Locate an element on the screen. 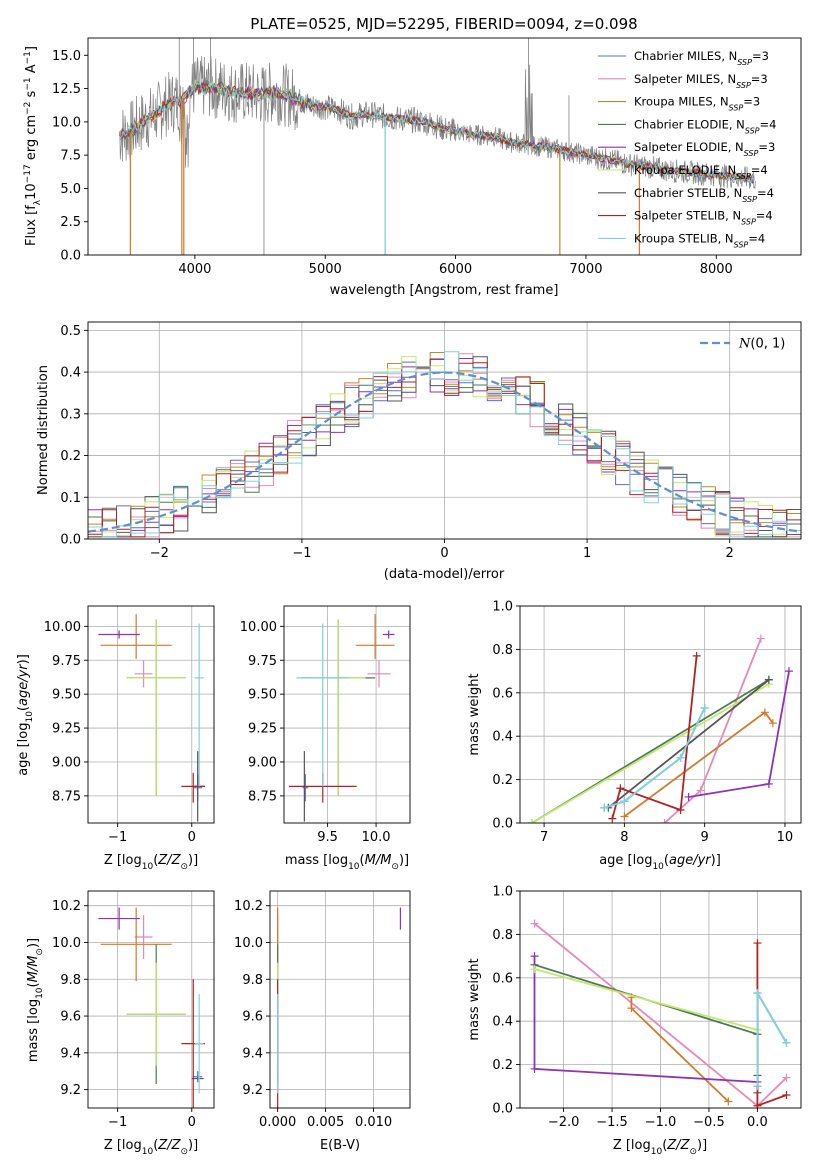 This screenshot has width=819, height=1170. legend-entry: Chabrier MILES, NSSP=3 is located at coordinates (701, 58).